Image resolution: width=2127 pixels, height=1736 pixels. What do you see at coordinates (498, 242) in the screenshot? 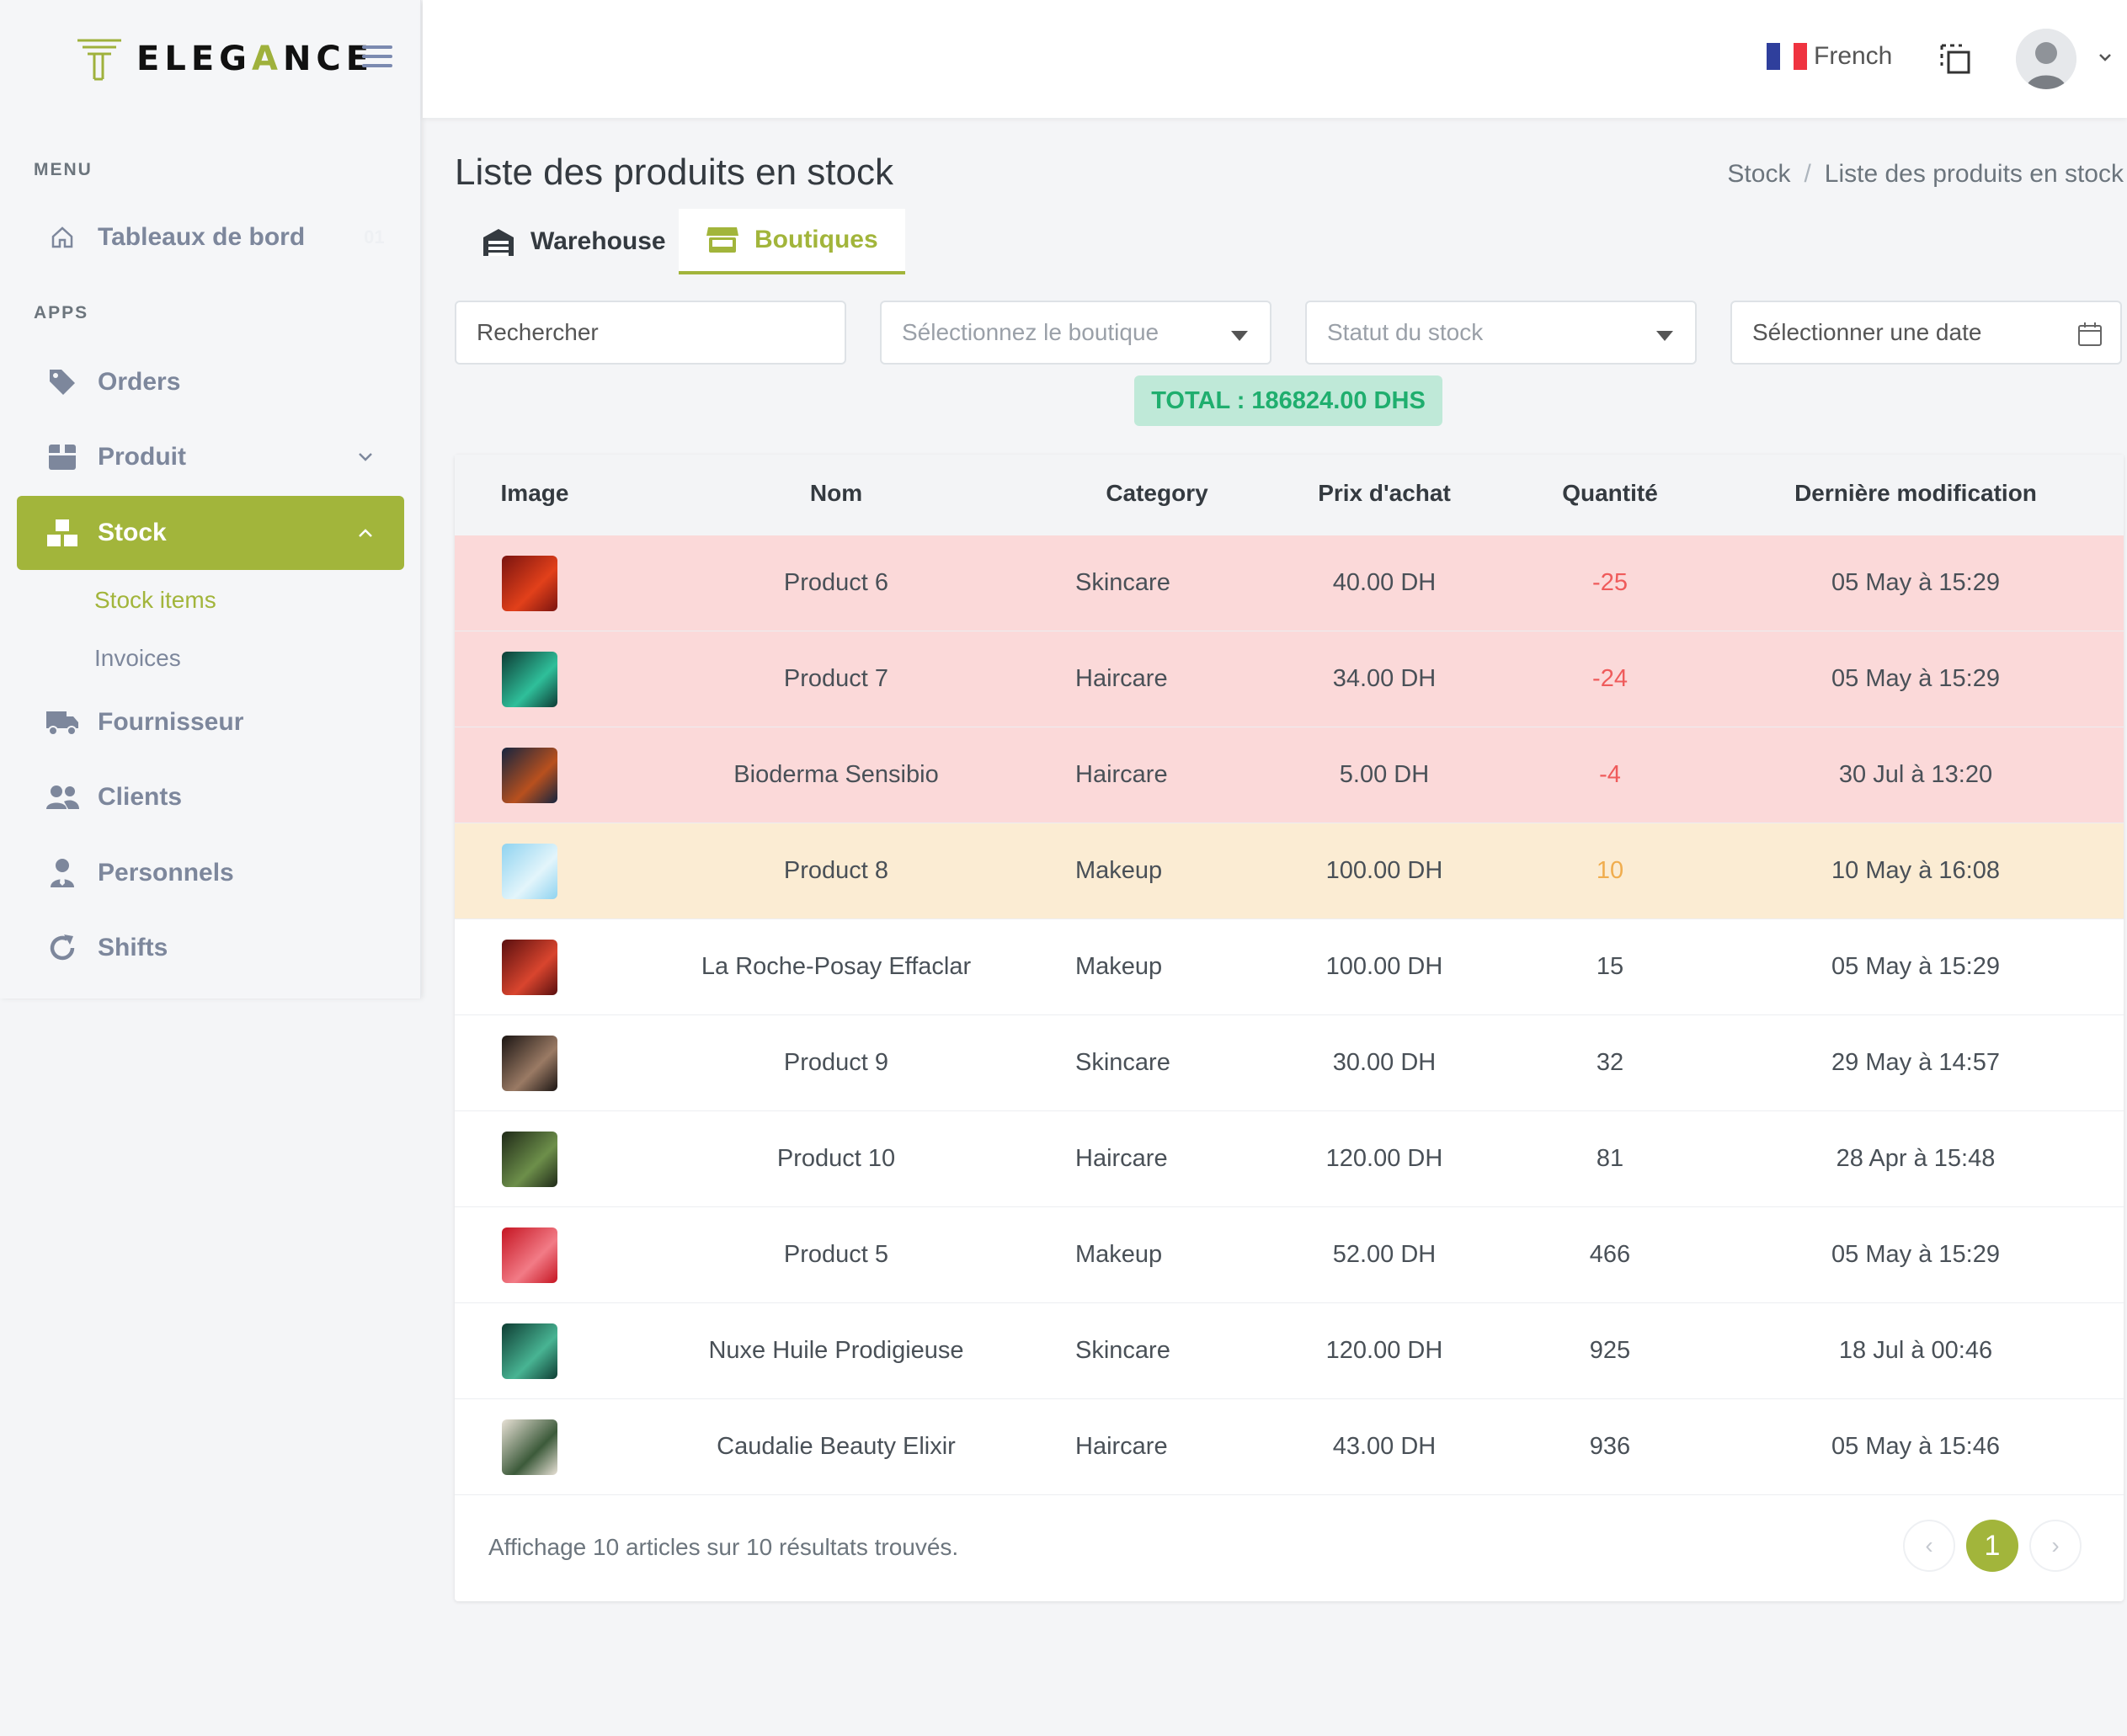
I see `warehouse-icon` at bounding box center [498, 242].